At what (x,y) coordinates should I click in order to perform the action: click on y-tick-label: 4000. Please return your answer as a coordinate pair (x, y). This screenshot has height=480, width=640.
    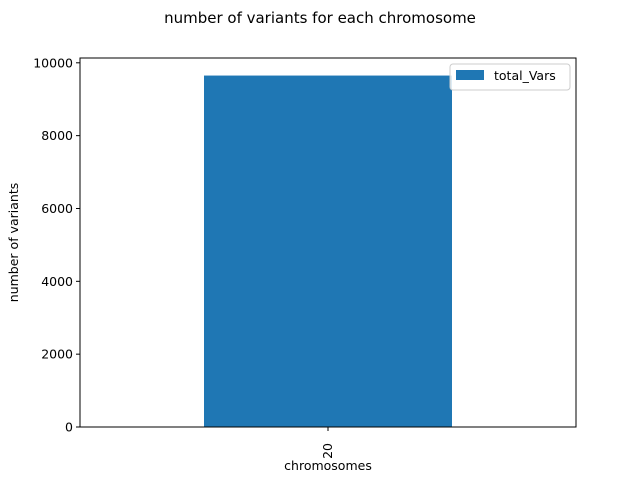
    Looking at the image, I should click on (57, 281).